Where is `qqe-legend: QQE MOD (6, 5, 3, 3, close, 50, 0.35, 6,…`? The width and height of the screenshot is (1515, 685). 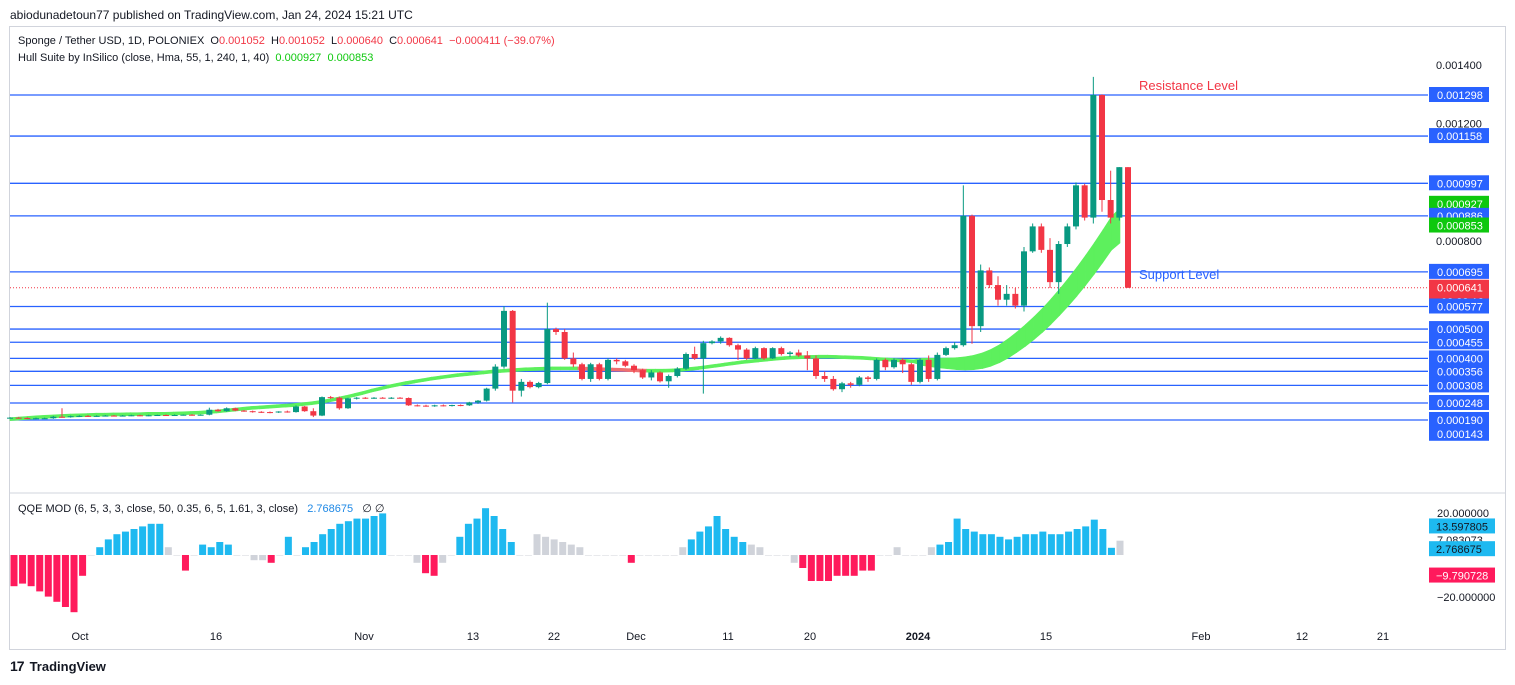
qqe-legend: QQE MOD (6, 5, 3, 3, close, 50, 0.35, 6,… is located at coordinates (201, 508).